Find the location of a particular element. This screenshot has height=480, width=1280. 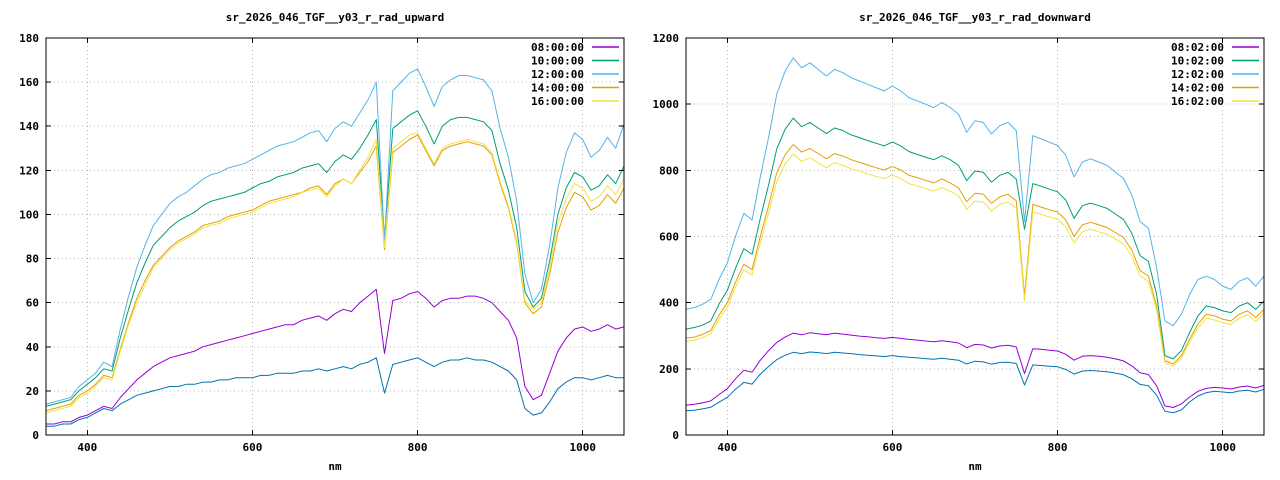

y-tick-label: 1000 is located at coordinates (666, 104).